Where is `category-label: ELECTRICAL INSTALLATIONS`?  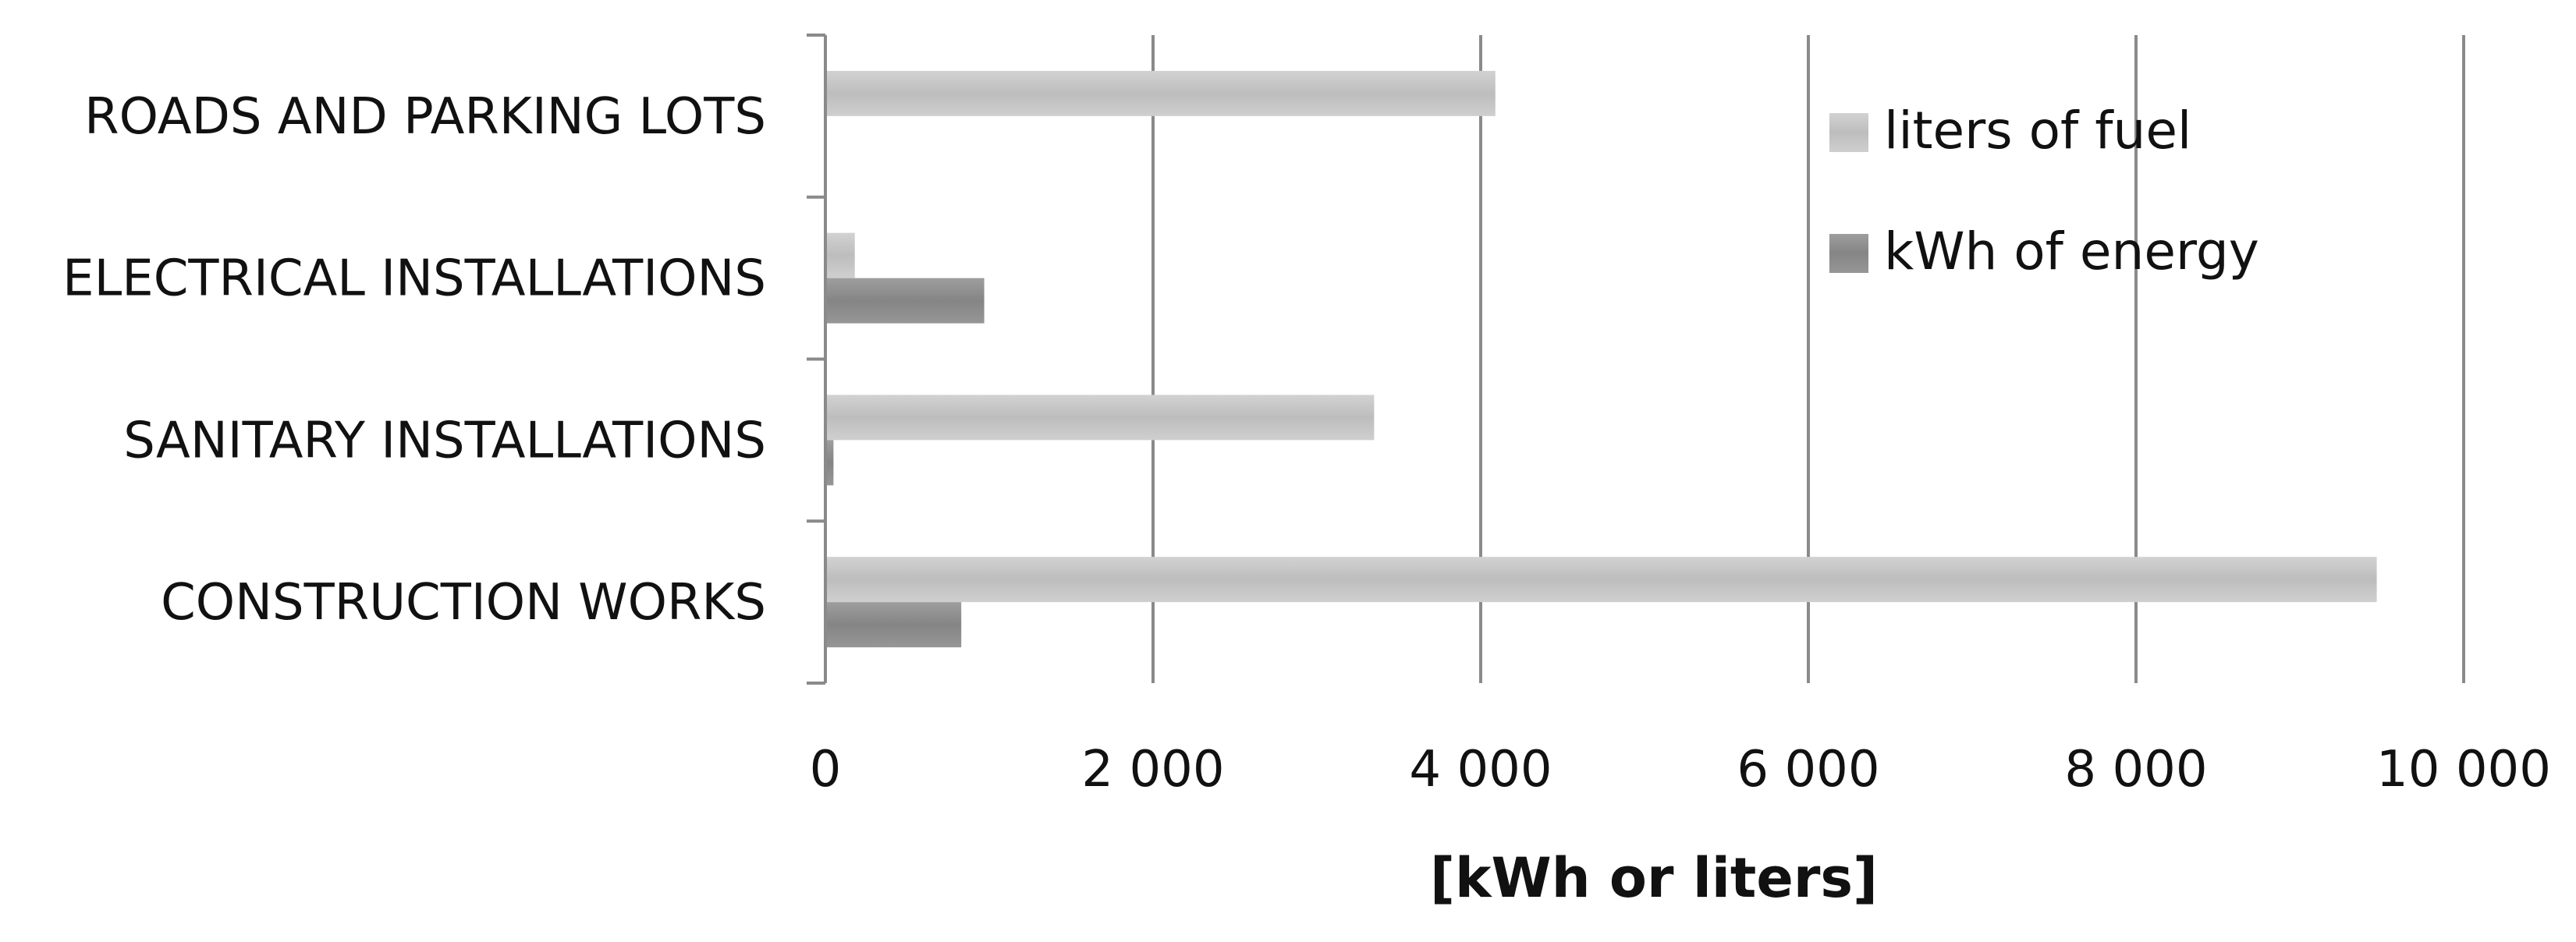 category-label: ELECTRICAL INSTALLATIONS is located at coordinates (414, 279).